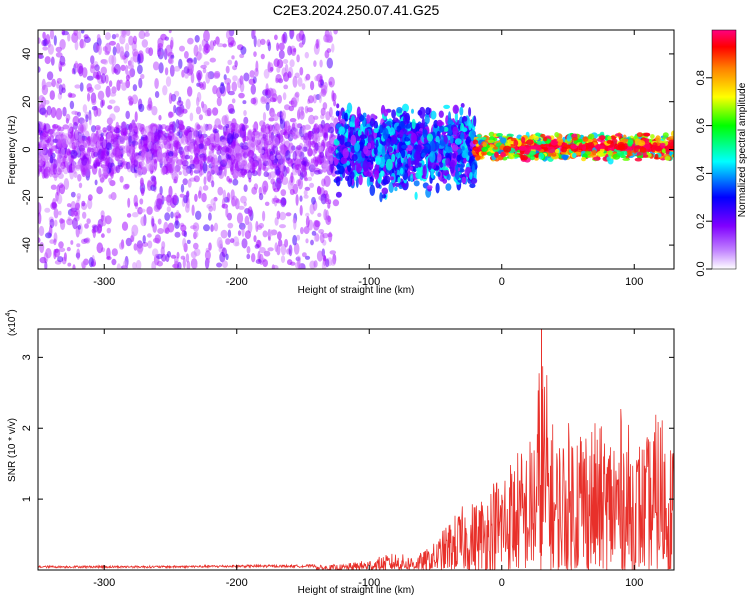  I want to click on snr-y-label: SNR (10 * v/v), so click(12, 450).